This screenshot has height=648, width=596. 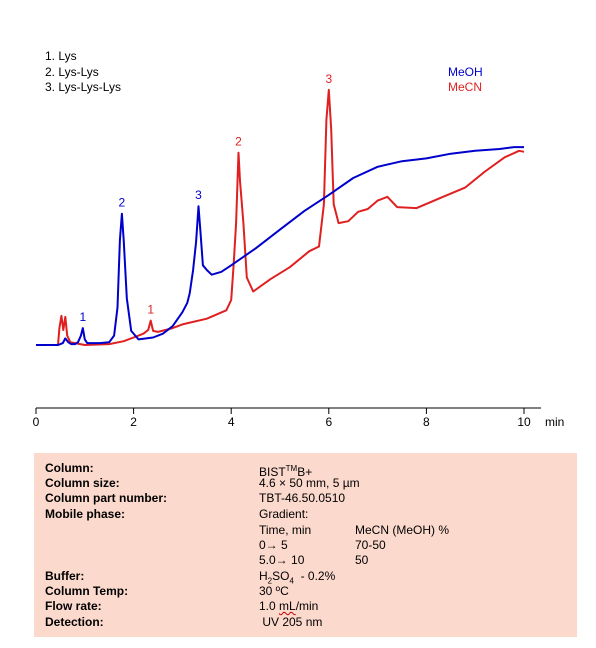 I want to click on row-column-size: Column size: 4.6 × 50 mm, 5 µm, so click(x=305, y=483).